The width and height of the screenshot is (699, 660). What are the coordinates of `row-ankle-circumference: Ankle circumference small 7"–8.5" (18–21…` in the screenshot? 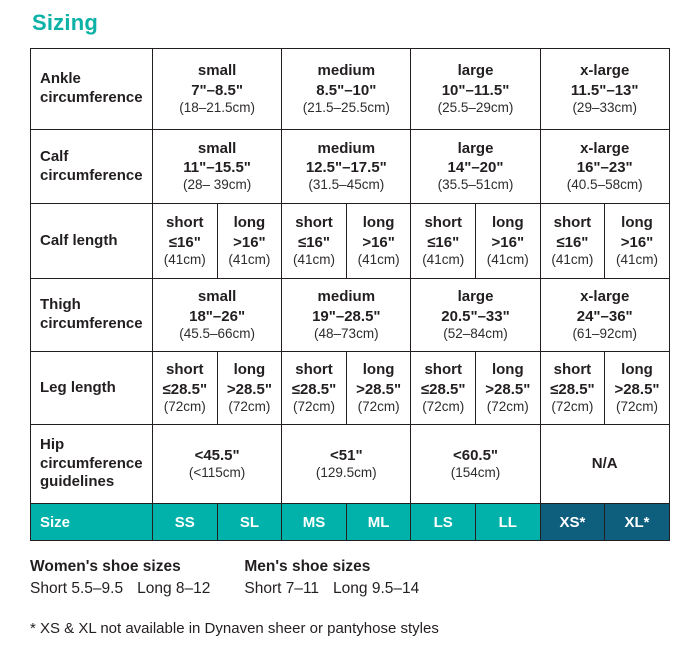 It's located at (350, 89).